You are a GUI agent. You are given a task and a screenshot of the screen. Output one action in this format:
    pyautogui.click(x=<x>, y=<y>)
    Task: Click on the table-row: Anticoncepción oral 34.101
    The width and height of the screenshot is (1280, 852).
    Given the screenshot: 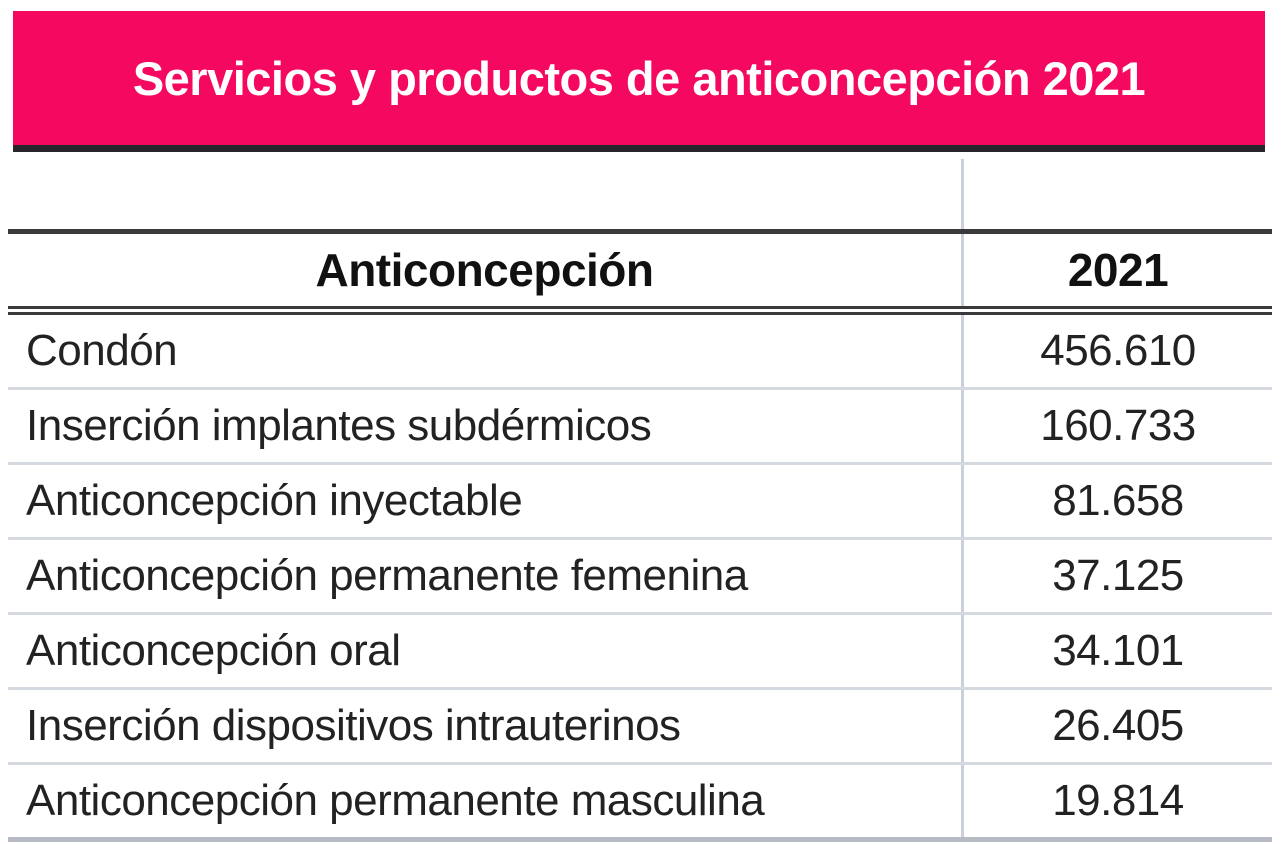 What is the action you would take?
    pyautogui.click(x=640, y=652)
    